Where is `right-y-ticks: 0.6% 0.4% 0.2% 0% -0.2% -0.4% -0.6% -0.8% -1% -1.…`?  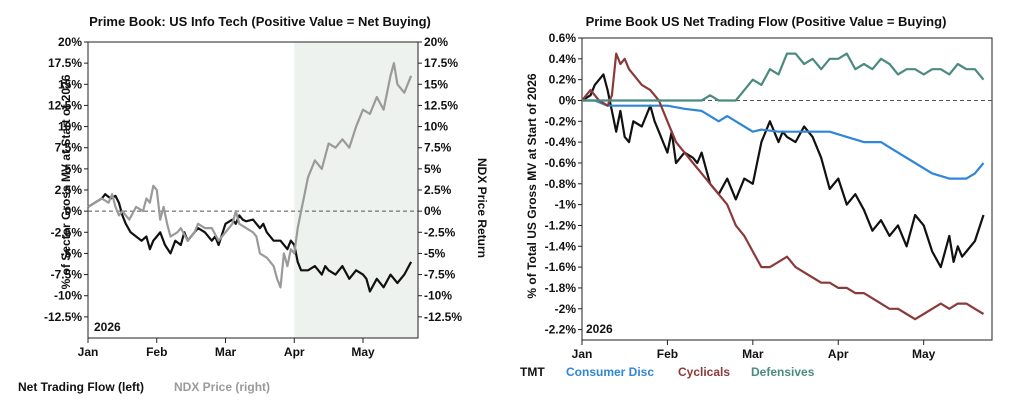
right-y-ticks: 0.6% 0.4% 0.2% 0% -0.2% -0.4% -0.6% -0.8% -1% -1.… is located at coordinates (563, 184).